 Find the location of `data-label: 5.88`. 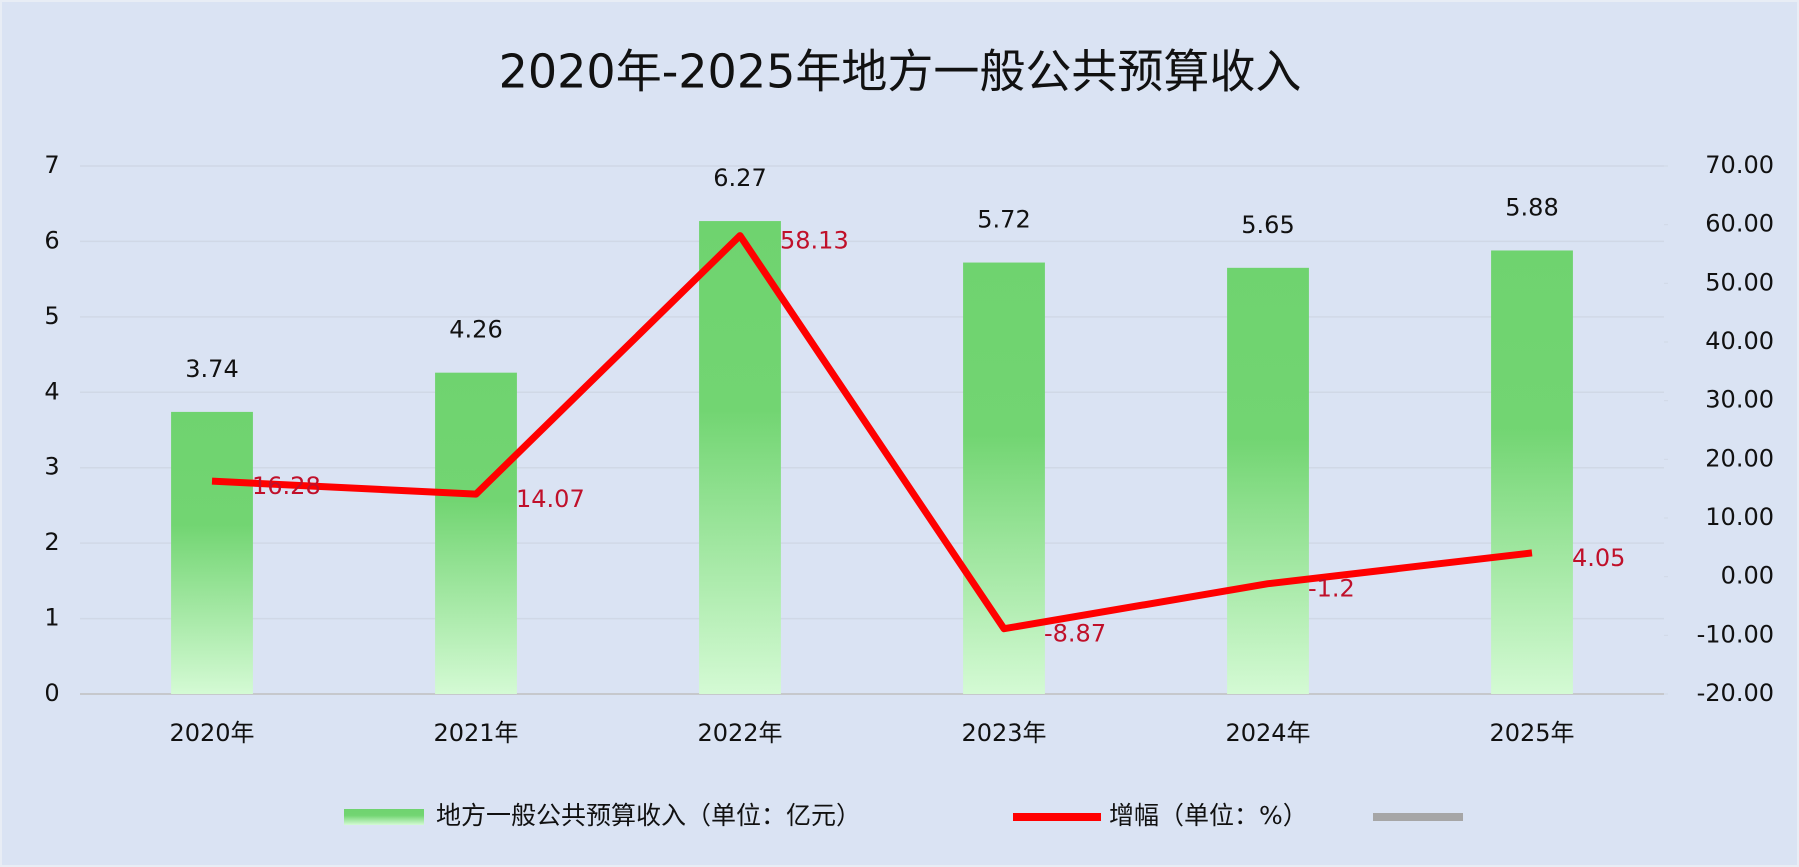

data-label: 5.88 is located at coordinates (1531, 207).